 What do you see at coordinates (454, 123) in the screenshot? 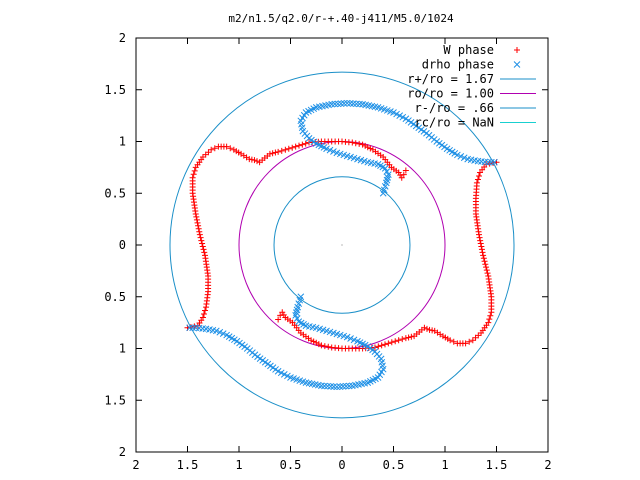
I see `legend-label: rc/ro = NaN` at bounding box center [454, 123].